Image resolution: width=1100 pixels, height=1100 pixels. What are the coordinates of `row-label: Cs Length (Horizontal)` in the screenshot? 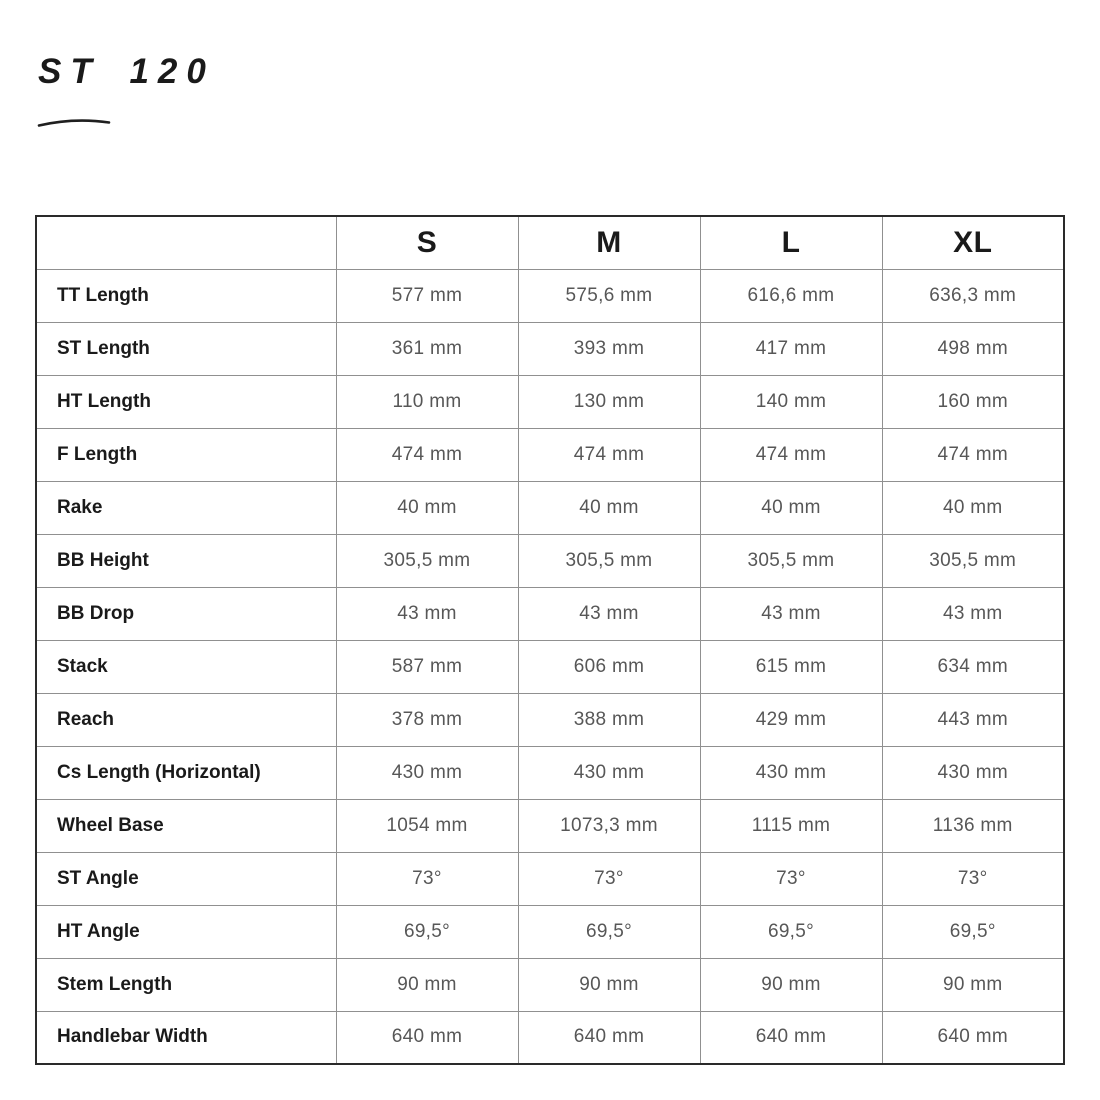 It's located at (186, 772).